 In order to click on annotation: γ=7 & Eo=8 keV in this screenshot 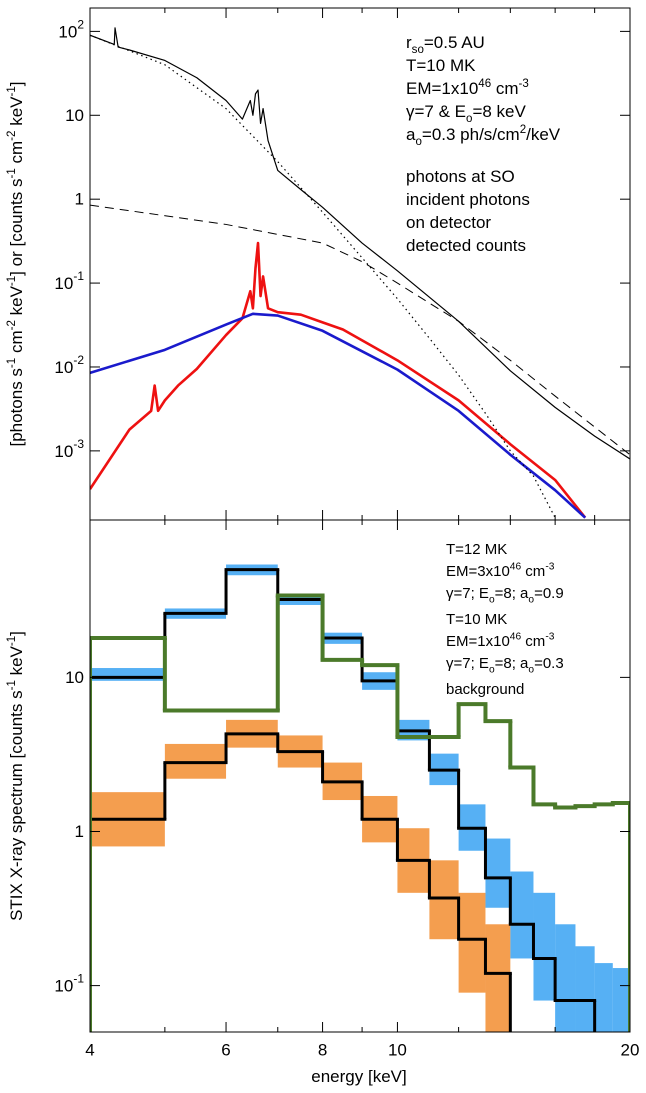, I will do `click(466, 113)`.